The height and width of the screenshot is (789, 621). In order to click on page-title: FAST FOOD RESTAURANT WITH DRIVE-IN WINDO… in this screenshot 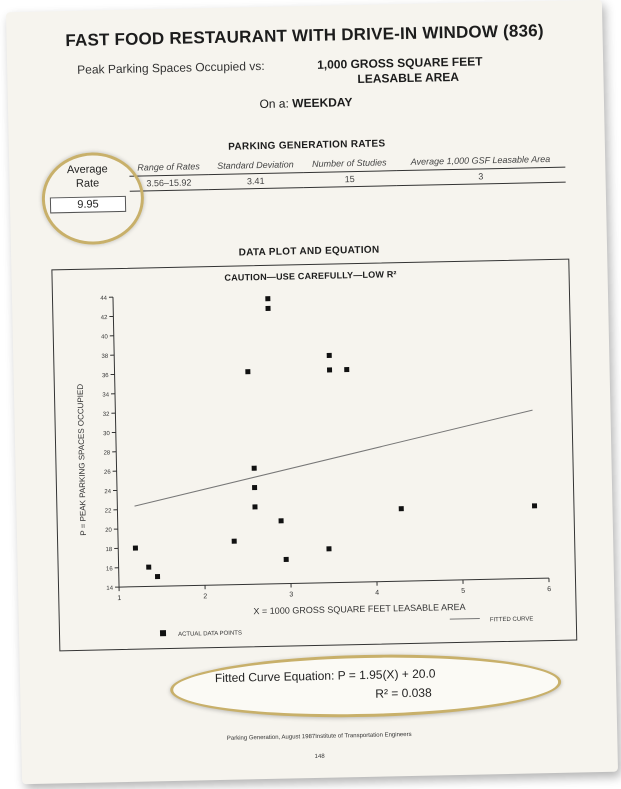, I will do `click(304, 36)`.